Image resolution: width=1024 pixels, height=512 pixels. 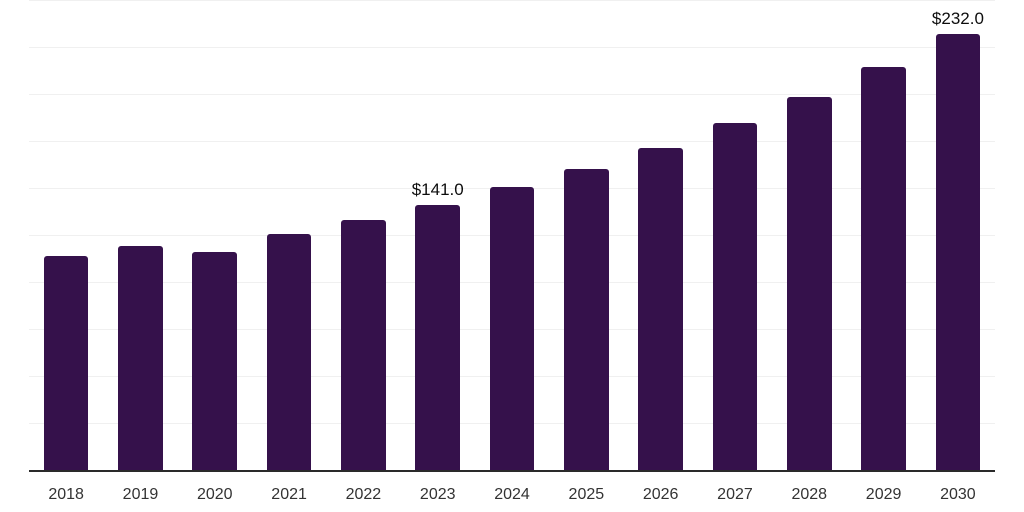 I want to click on bar-2018, so click(x=66, y=362).